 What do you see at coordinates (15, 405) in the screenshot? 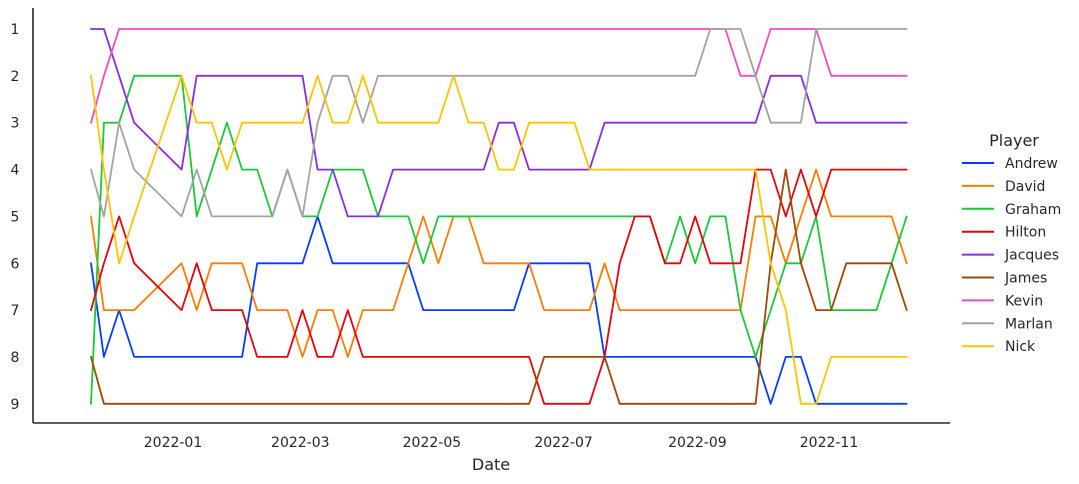
I see `y-tick-label: 9` at bounding box center [15, 405].